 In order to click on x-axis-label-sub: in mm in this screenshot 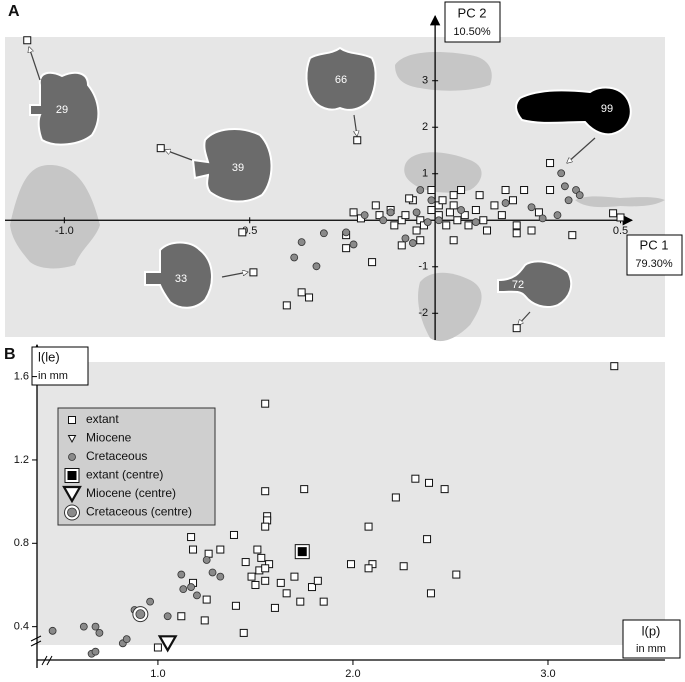, I will do `click(651, 649)`.